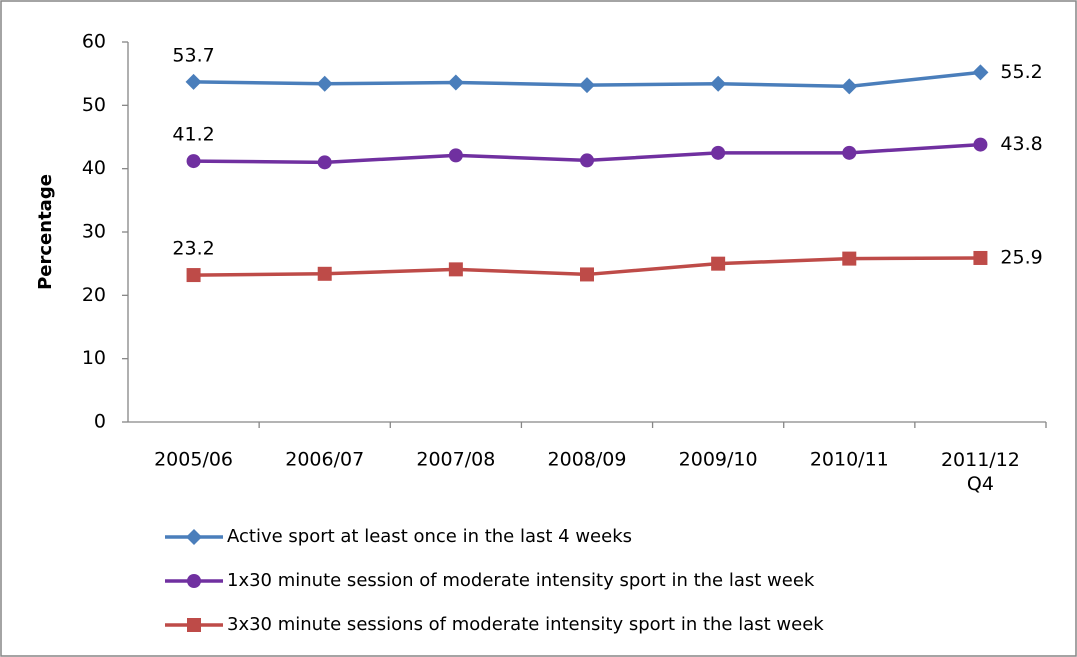  I want to click on y-tick-label: 30, so click(94, 232).